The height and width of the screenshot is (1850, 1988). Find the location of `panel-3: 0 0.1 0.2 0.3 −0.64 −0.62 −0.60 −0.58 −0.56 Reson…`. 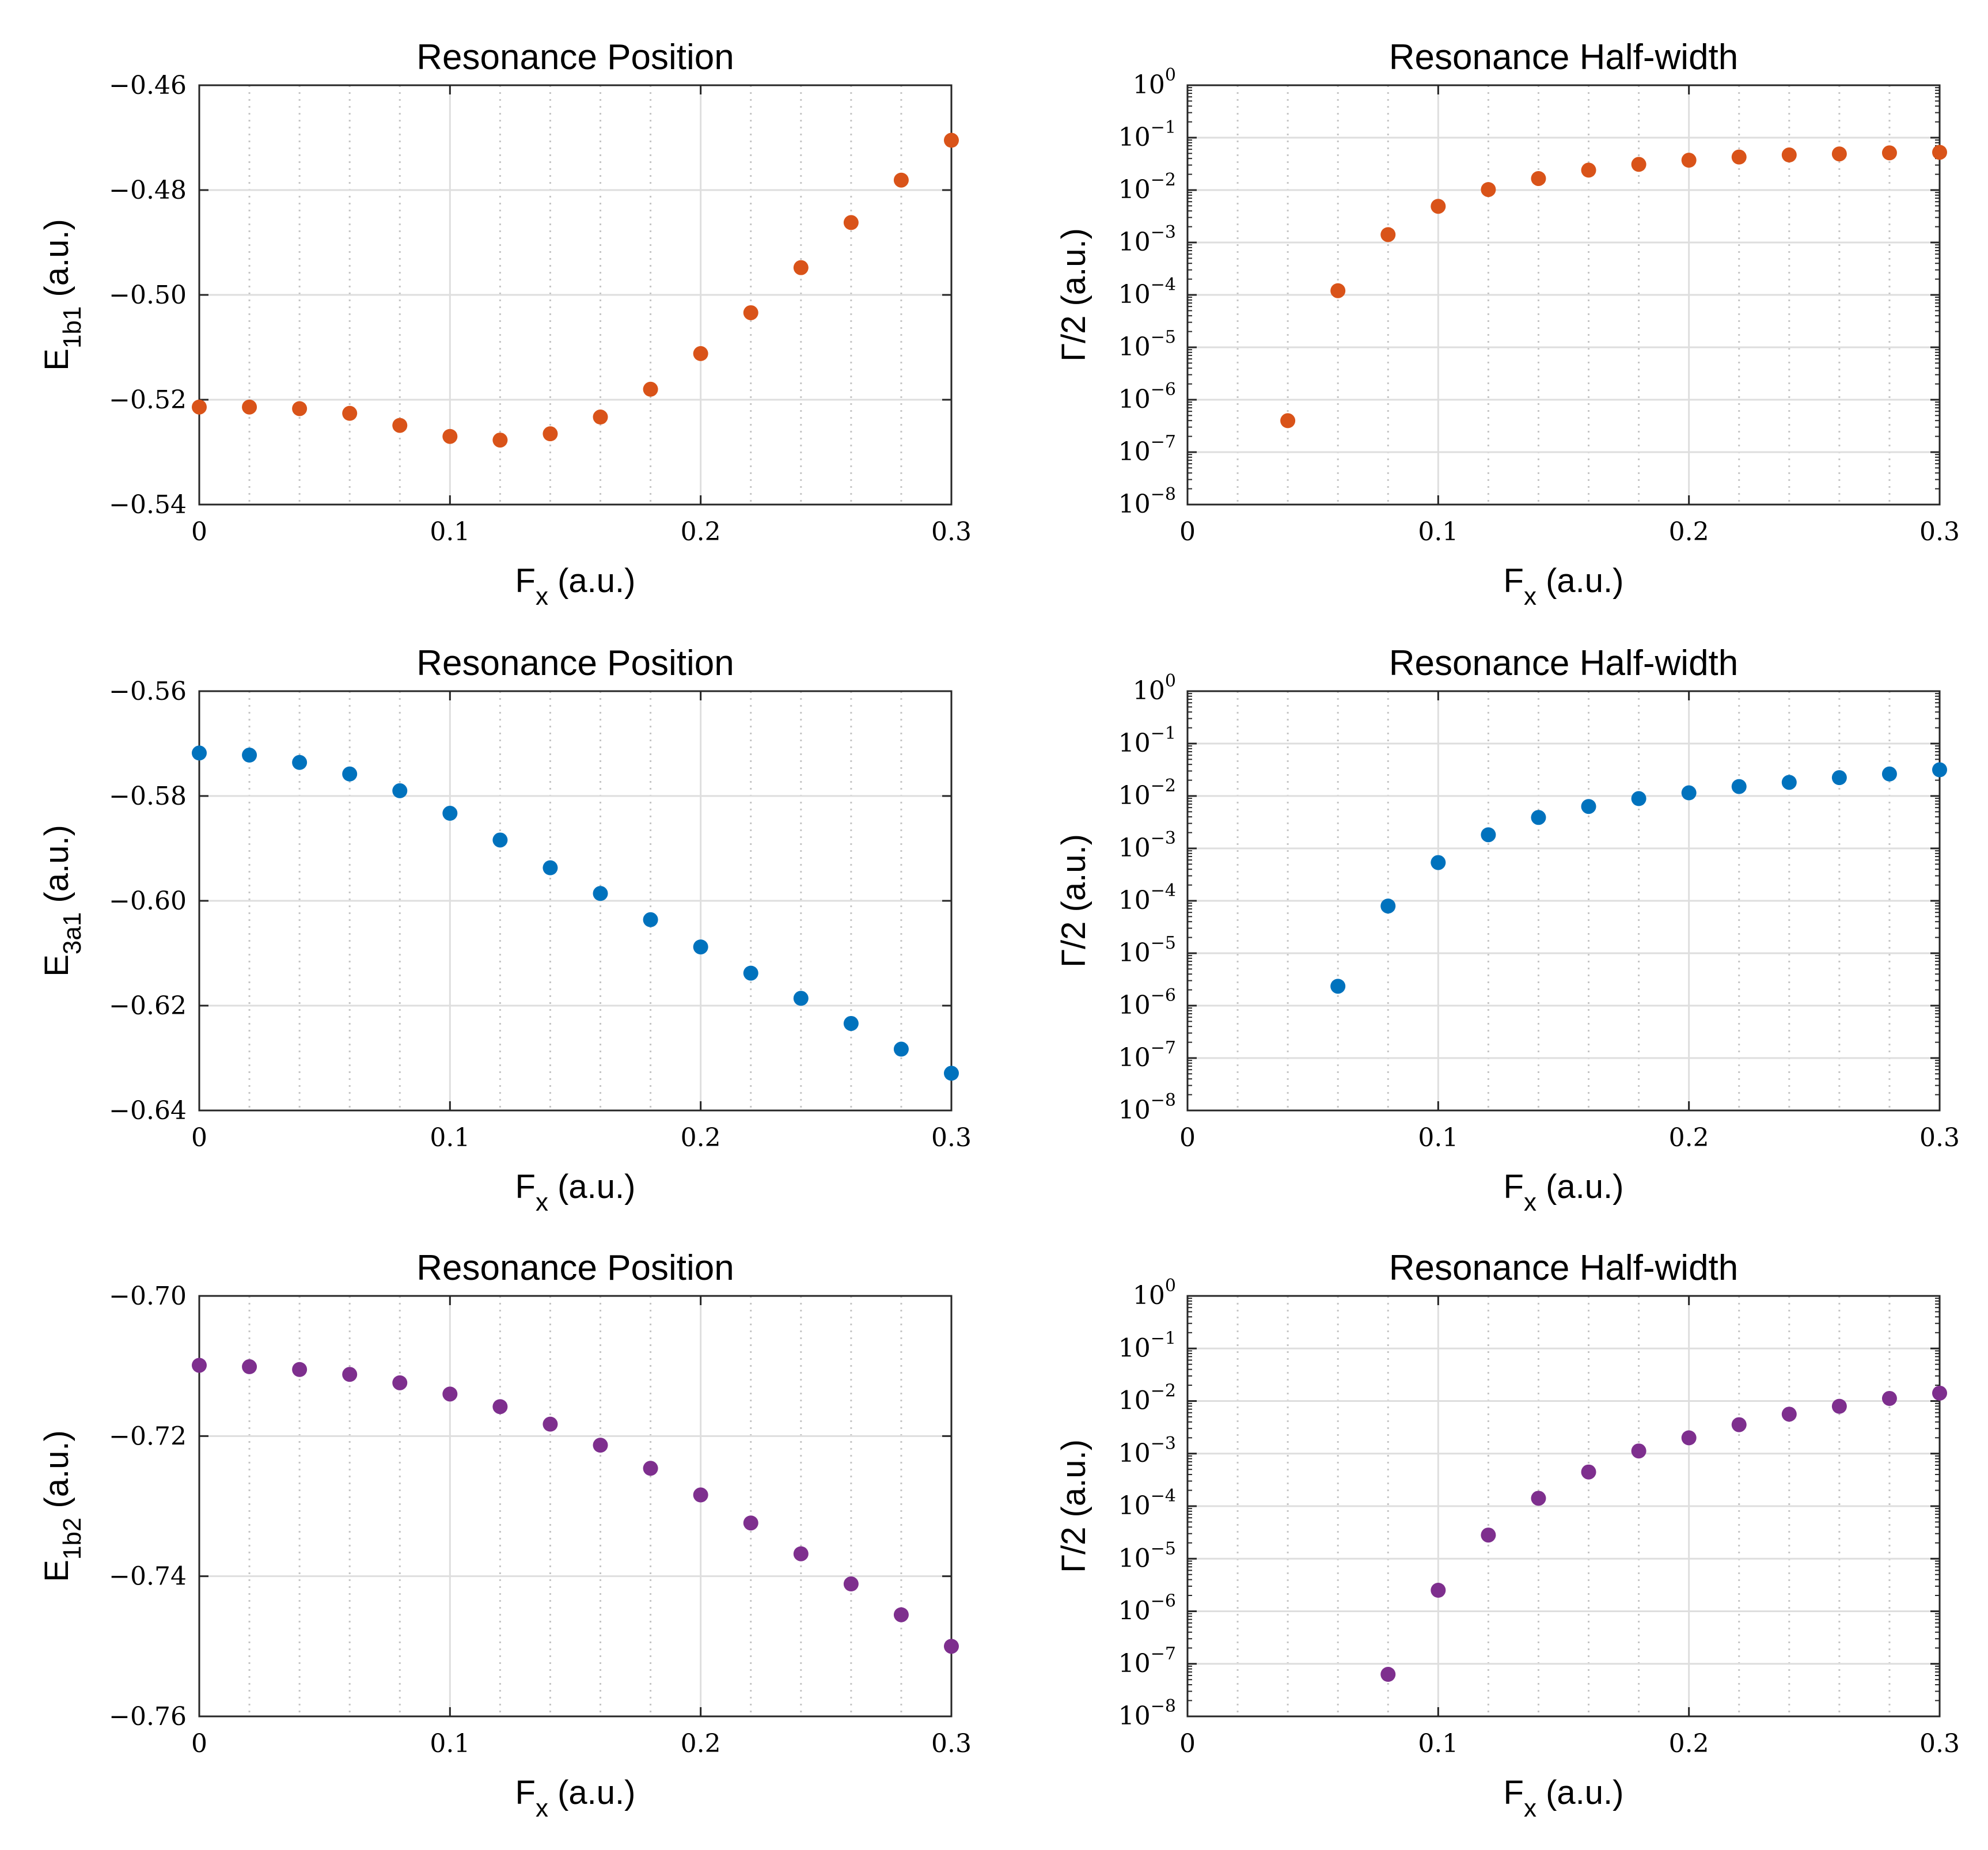

panel-3: 0 0.1 0.2 0.3 −0.64 −0.62 −0.60 −0.58 −0.56 Reson… is located at coordinates (505, 929).